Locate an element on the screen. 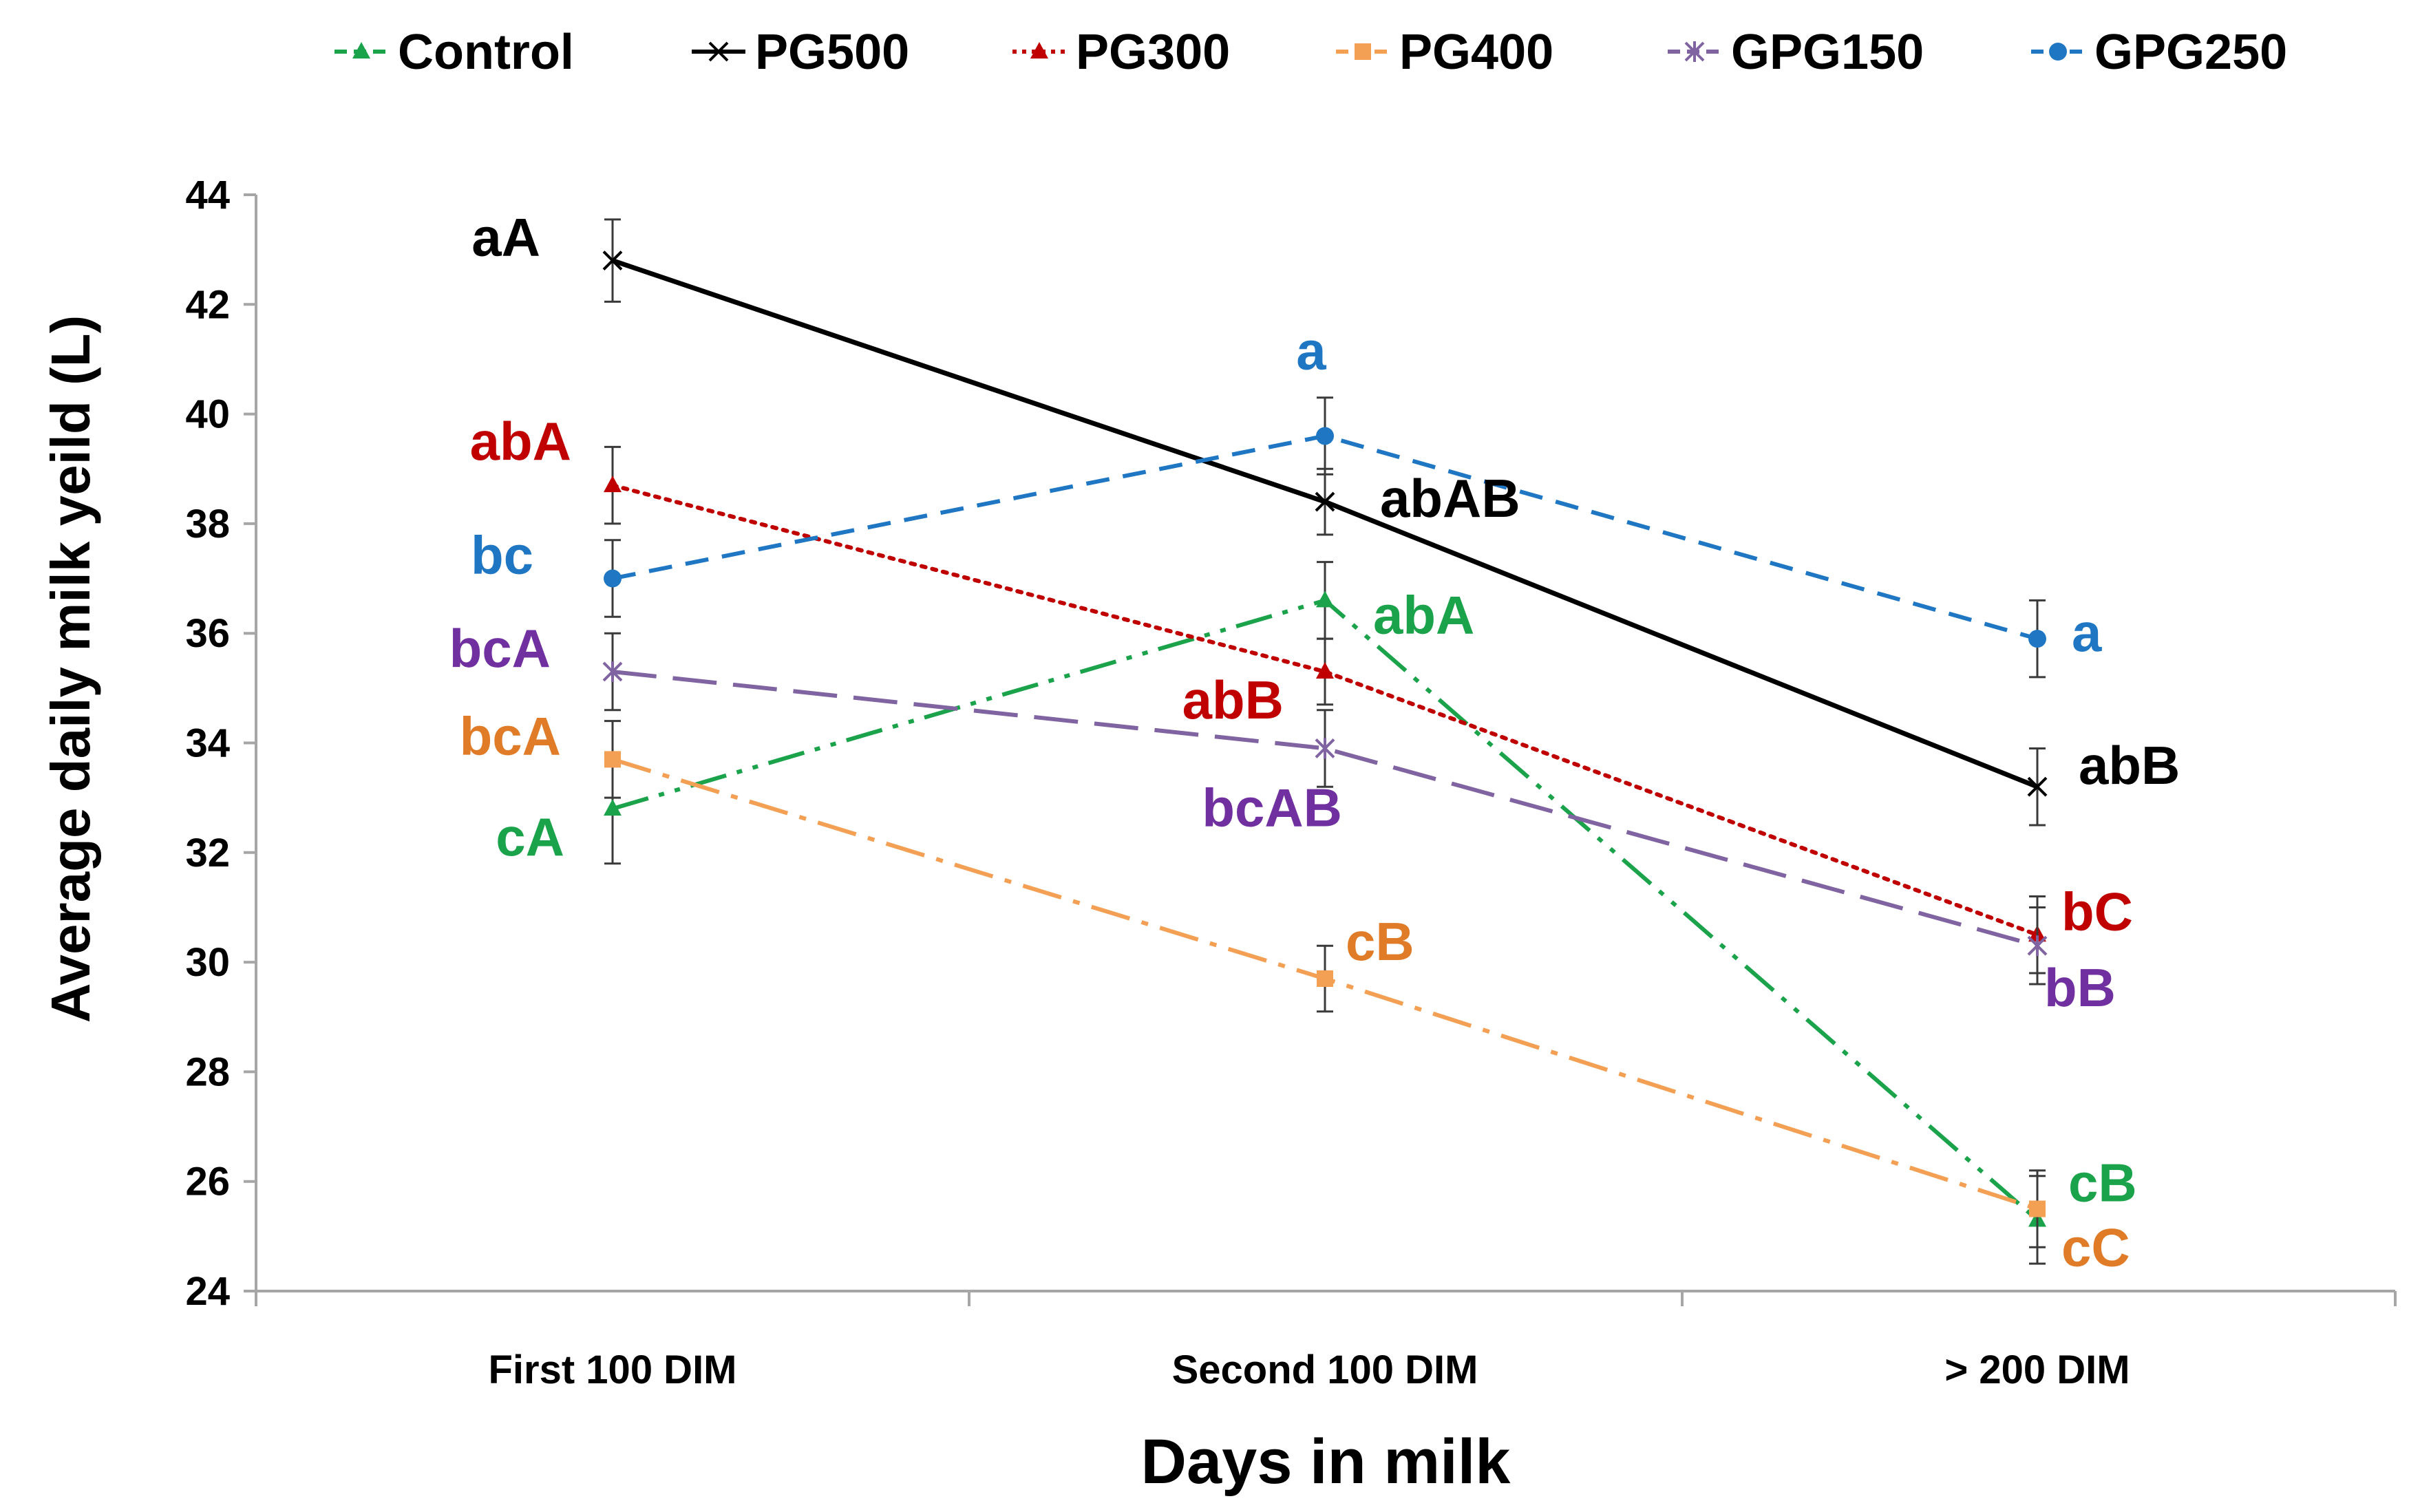  point-label: cC is located at coordinates (2095, 1247).